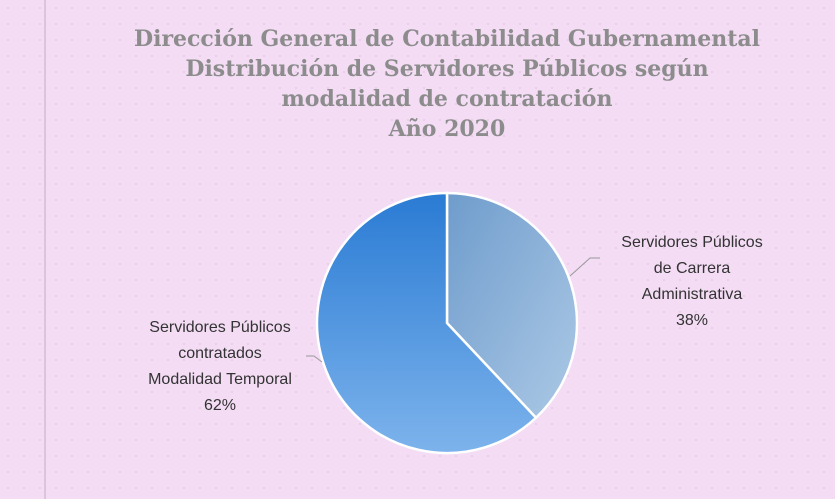 Image resolution: width=835 pixels, height=499 pixels. I want to click on slice-value-label: 38%, so click(692, 320).